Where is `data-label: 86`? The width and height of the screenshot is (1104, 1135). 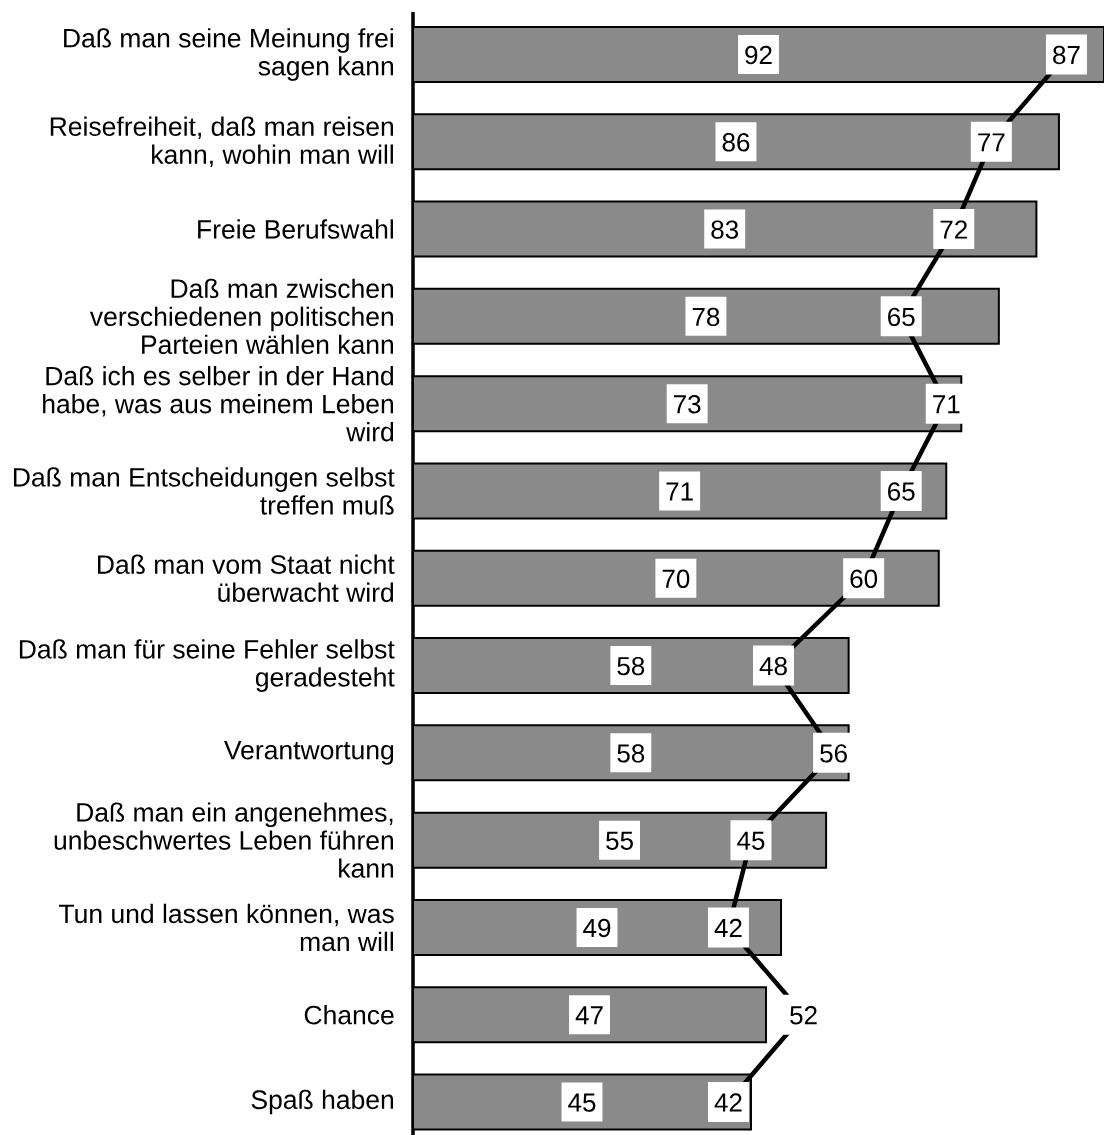
data-label: 86 is located at coordinates (736, 142).